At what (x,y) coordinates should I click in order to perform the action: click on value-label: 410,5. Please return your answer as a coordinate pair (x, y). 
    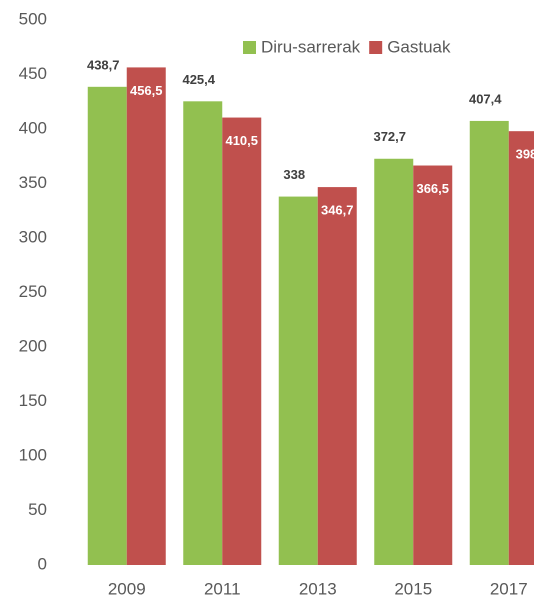
    Looking at the image, I should click on (241, 140).